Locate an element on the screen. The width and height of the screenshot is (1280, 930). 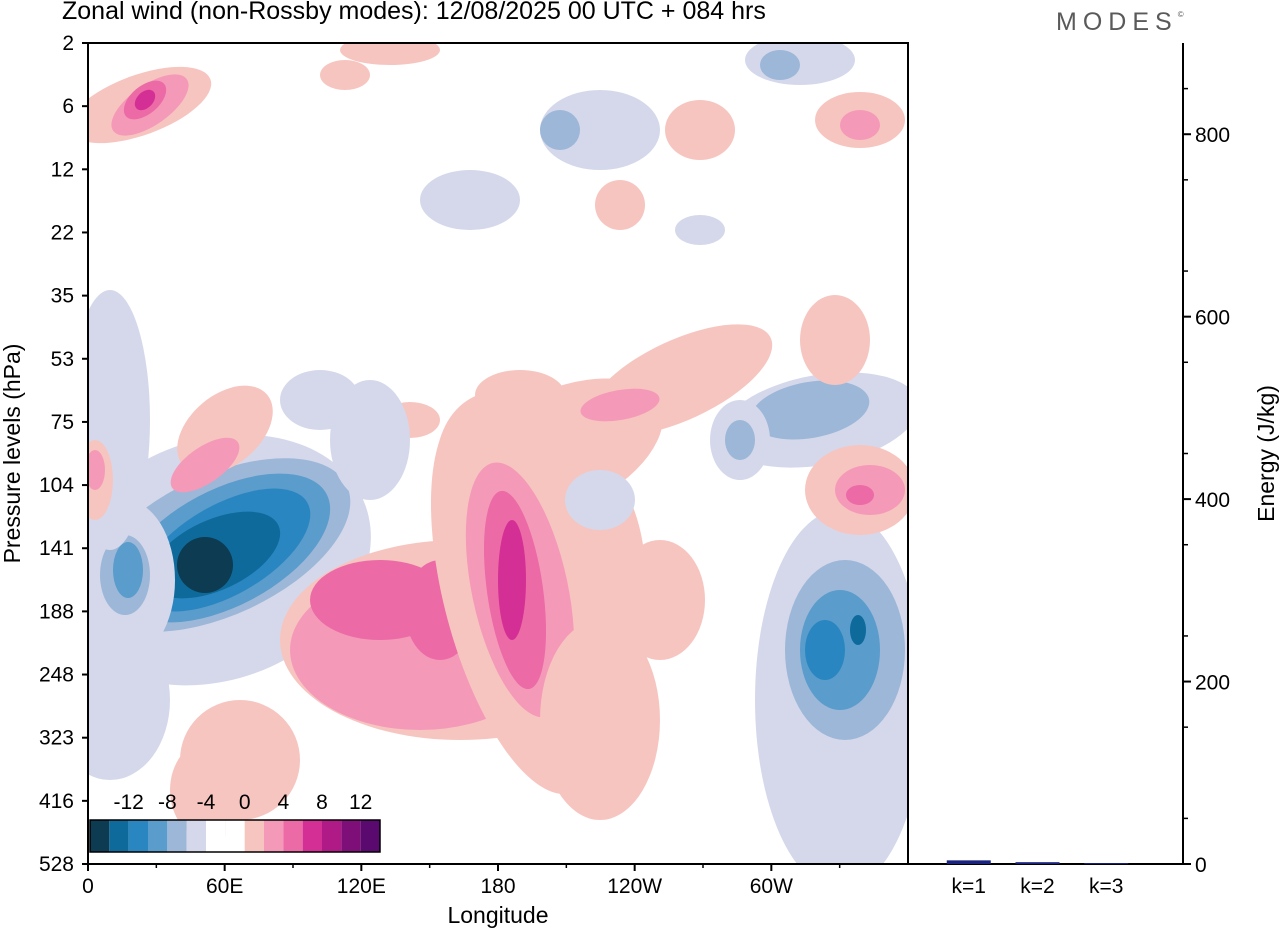
colorbar-tick-label: -12 is located at coordinates (128, 802).